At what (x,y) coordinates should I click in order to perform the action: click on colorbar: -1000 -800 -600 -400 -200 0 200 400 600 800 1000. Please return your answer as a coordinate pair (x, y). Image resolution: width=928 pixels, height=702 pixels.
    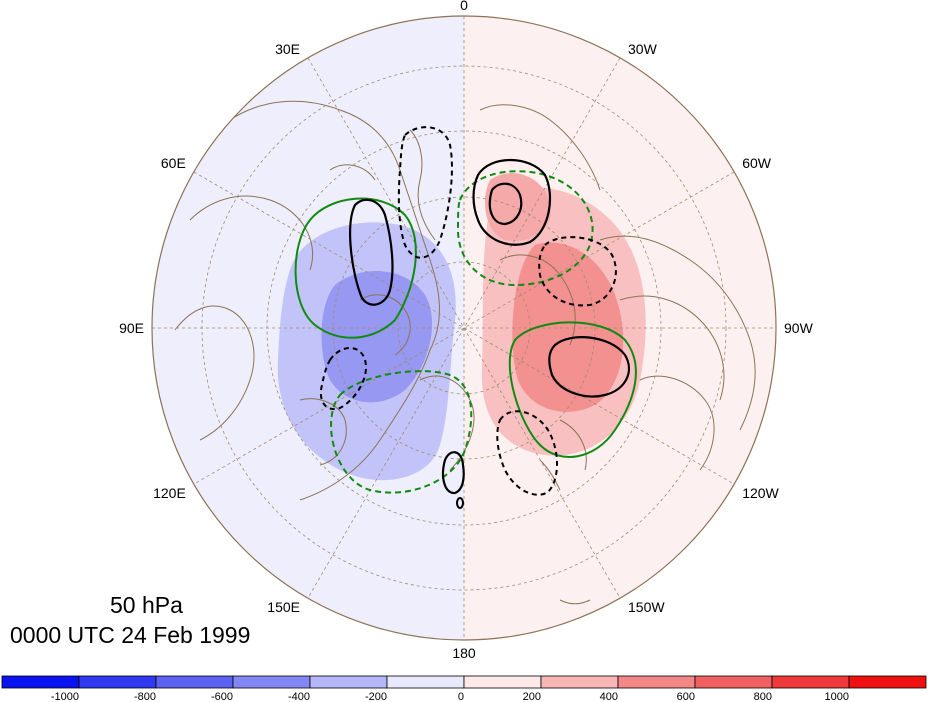
    Looking at the image, I should click on (464, 688).